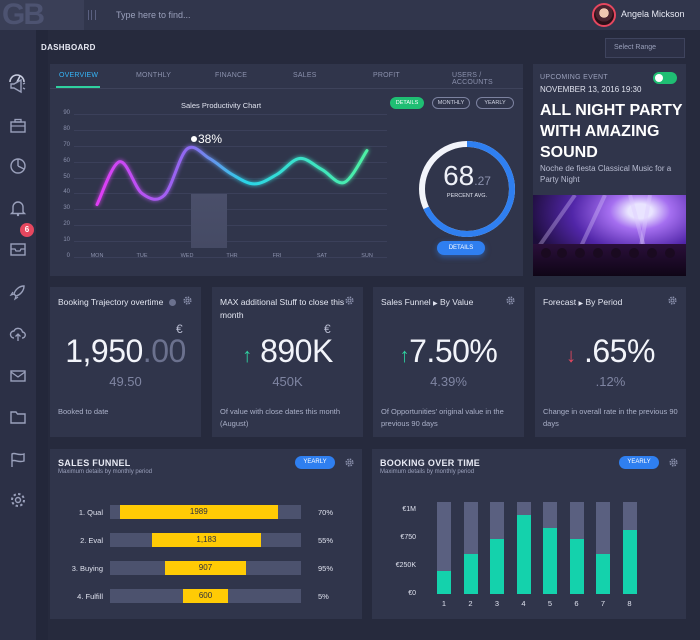 The height and width of the screenshot is (640, 700). Describe the element at coordinates (18, 460) in the screenshot. I see `flag-icon` at that location.